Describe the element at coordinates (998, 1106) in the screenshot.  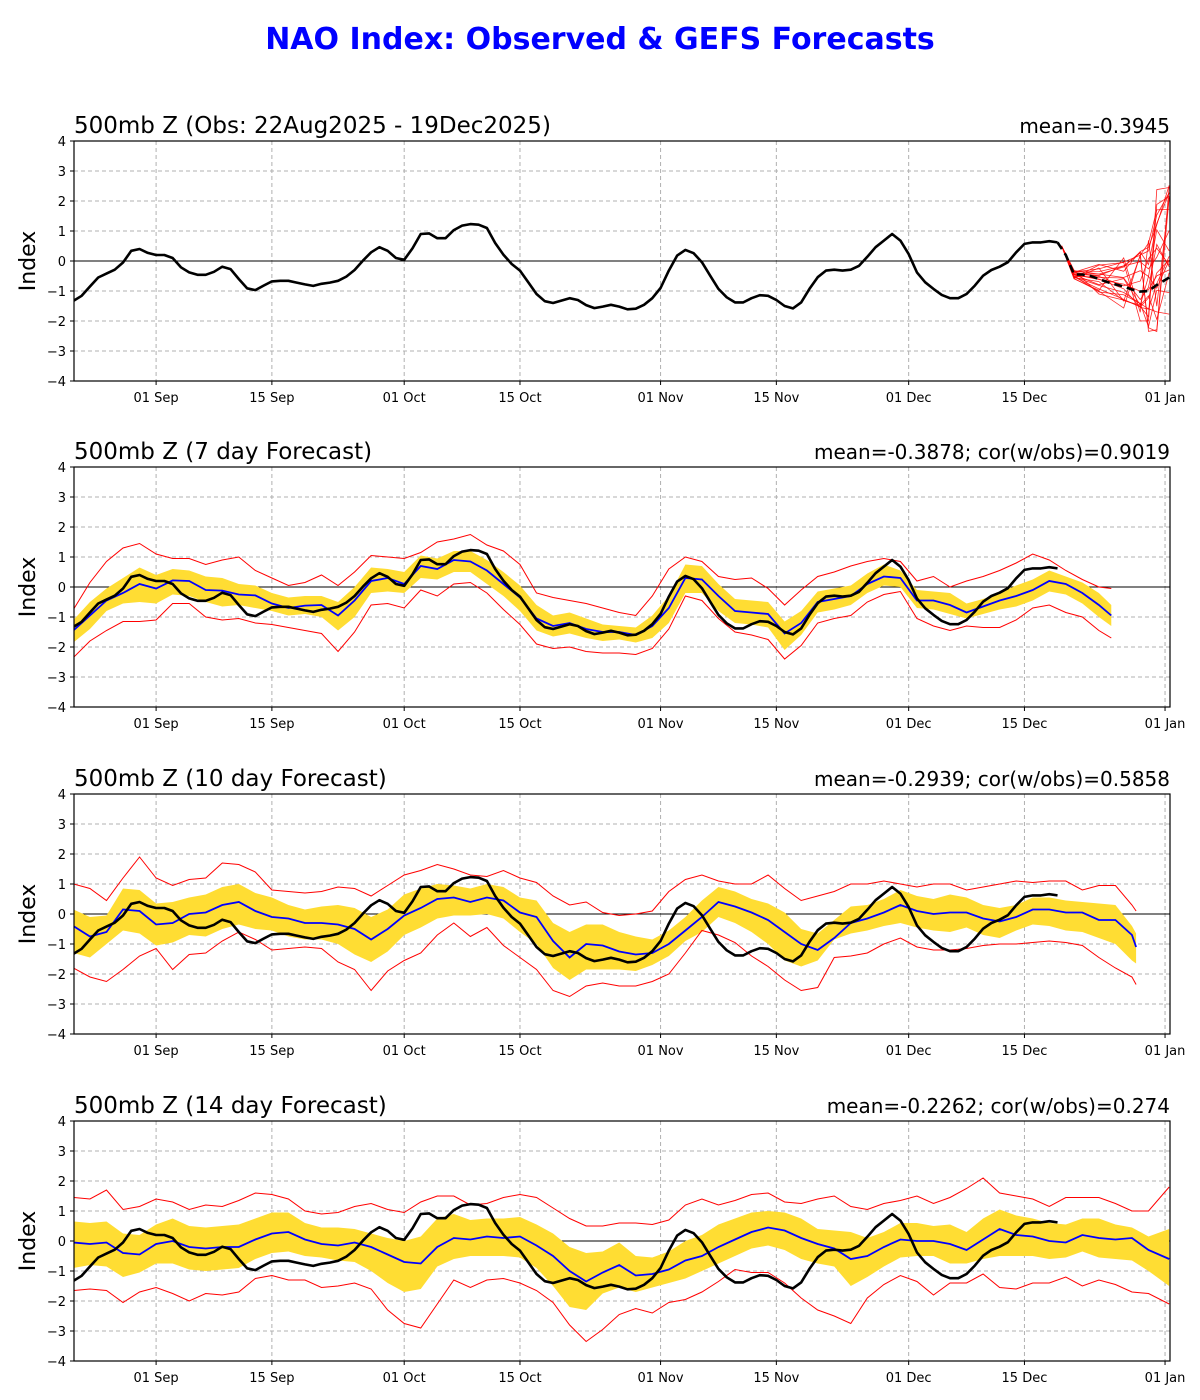
I see `panel-stat-label: mean=-0.2262; cor(w/obs)=0.274` at that location.